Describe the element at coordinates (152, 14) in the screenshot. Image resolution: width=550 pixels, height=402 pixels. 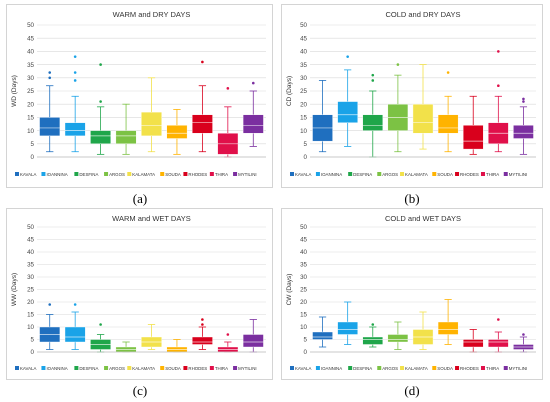
I see `chart-title: WARM and DRY DAYS` at that location.